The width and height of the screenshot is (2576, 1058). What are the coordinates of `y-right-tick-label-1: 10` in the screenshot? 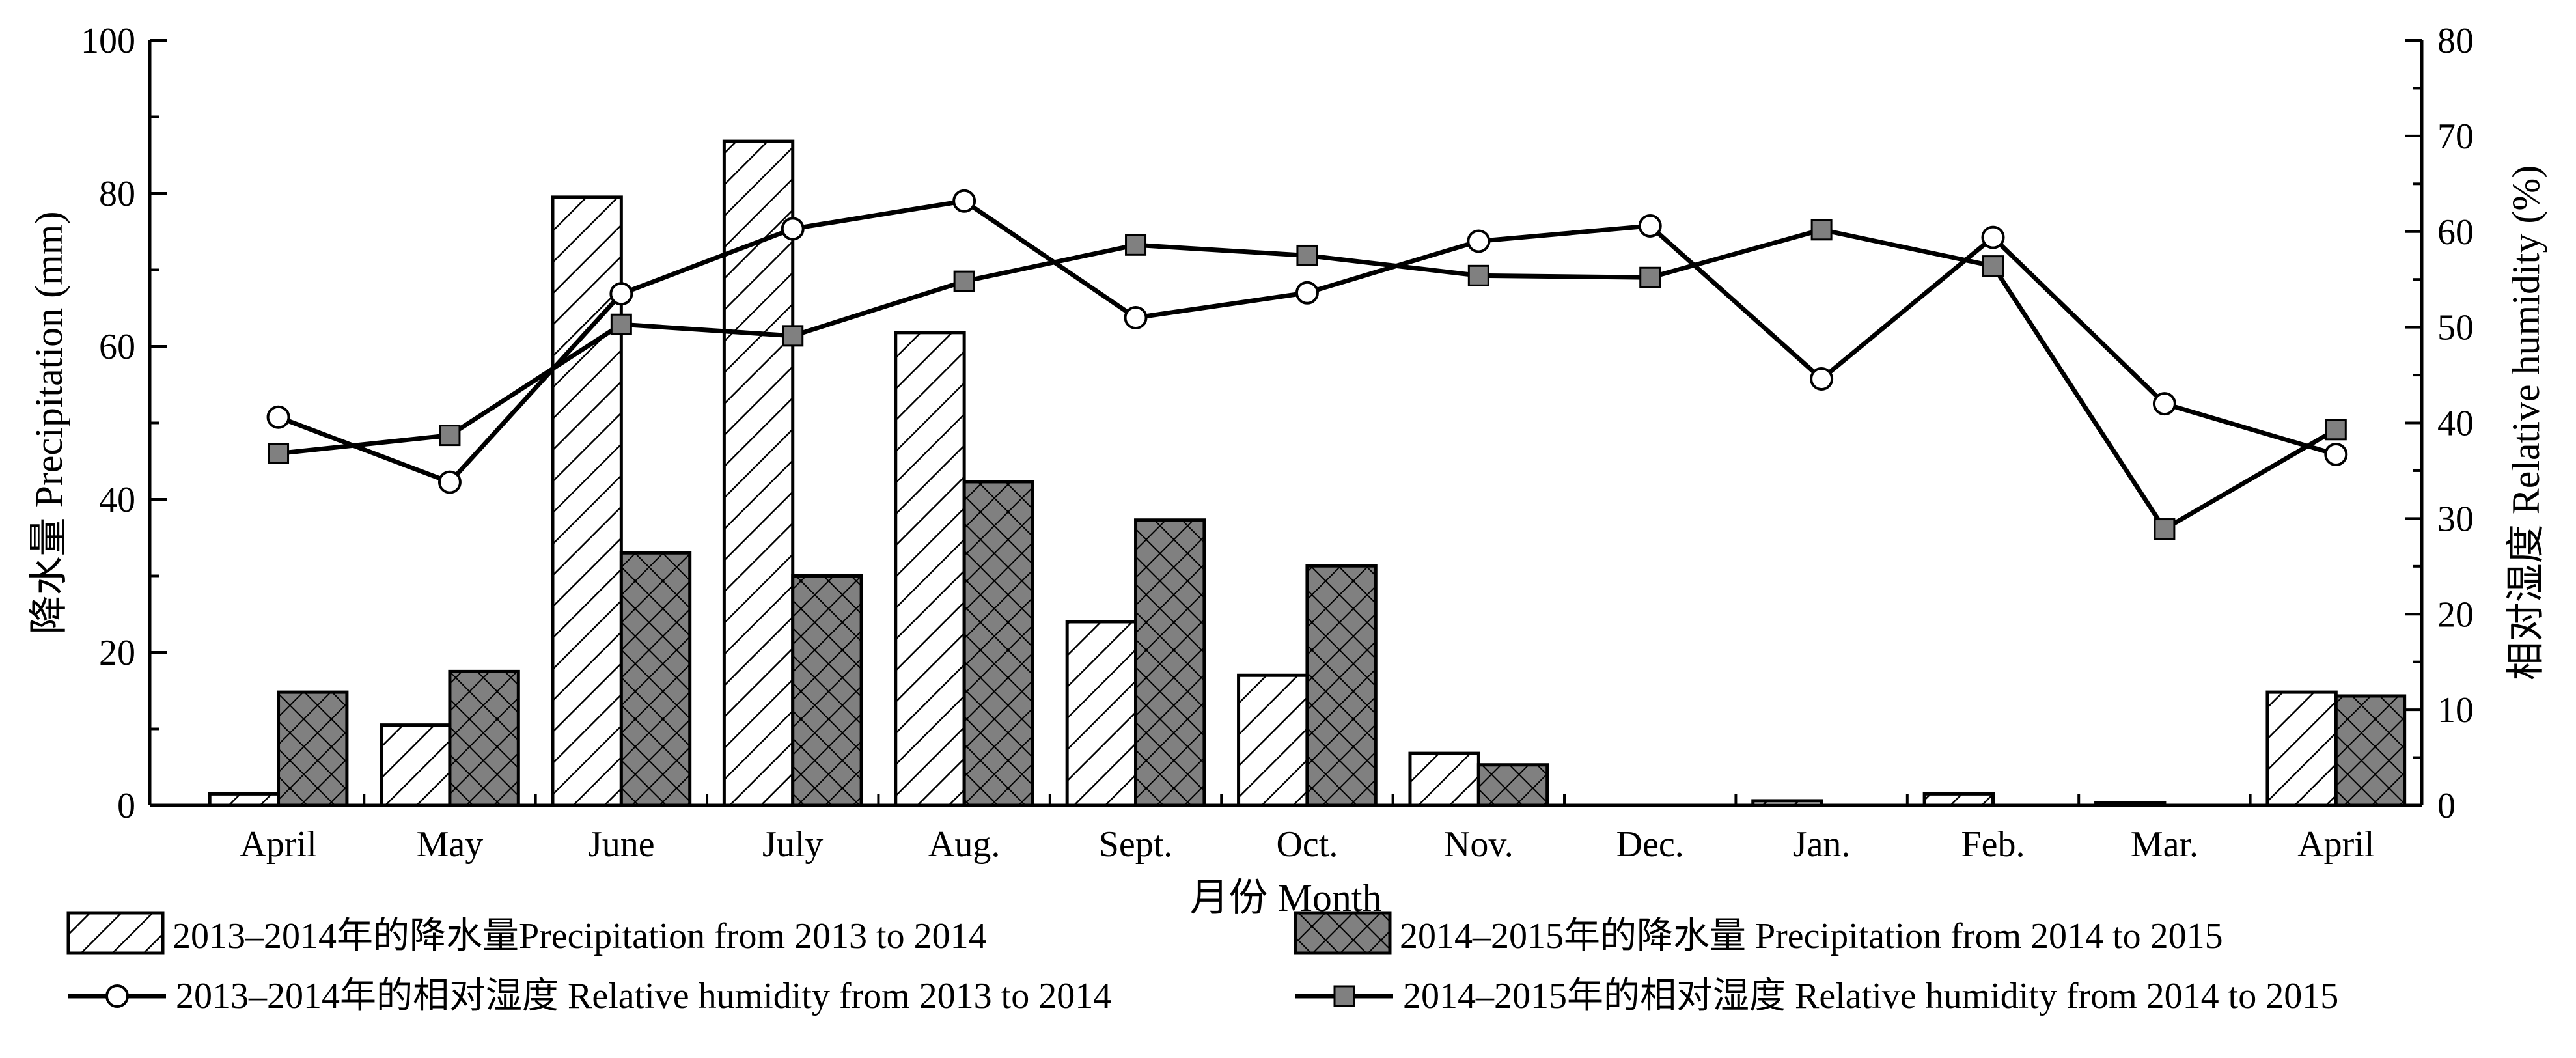 It's located at (2455, 710).